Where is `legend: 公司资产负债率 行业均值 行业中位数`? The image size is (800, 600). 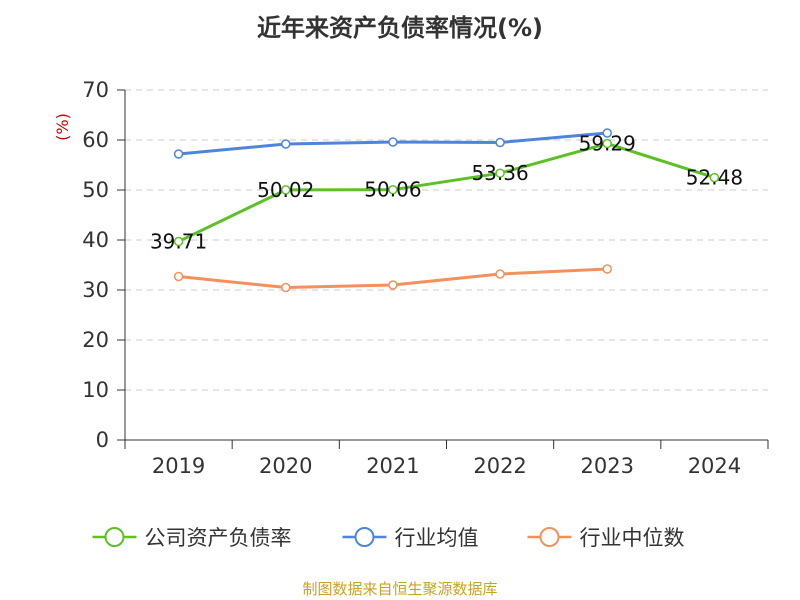 legend: 公司资产负债率 行业均值 行业中位数 is located at coordinates (388, 538).